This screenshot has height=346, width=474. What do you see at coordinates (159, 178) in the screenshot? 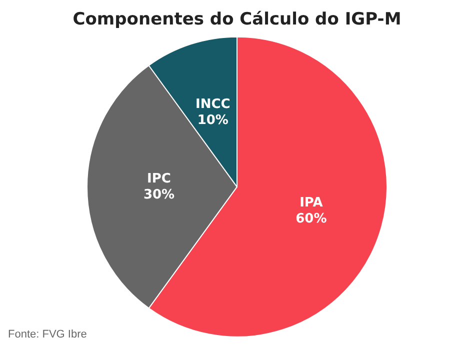
I see `slice-label: IPC` at bounding box center [159, 178].